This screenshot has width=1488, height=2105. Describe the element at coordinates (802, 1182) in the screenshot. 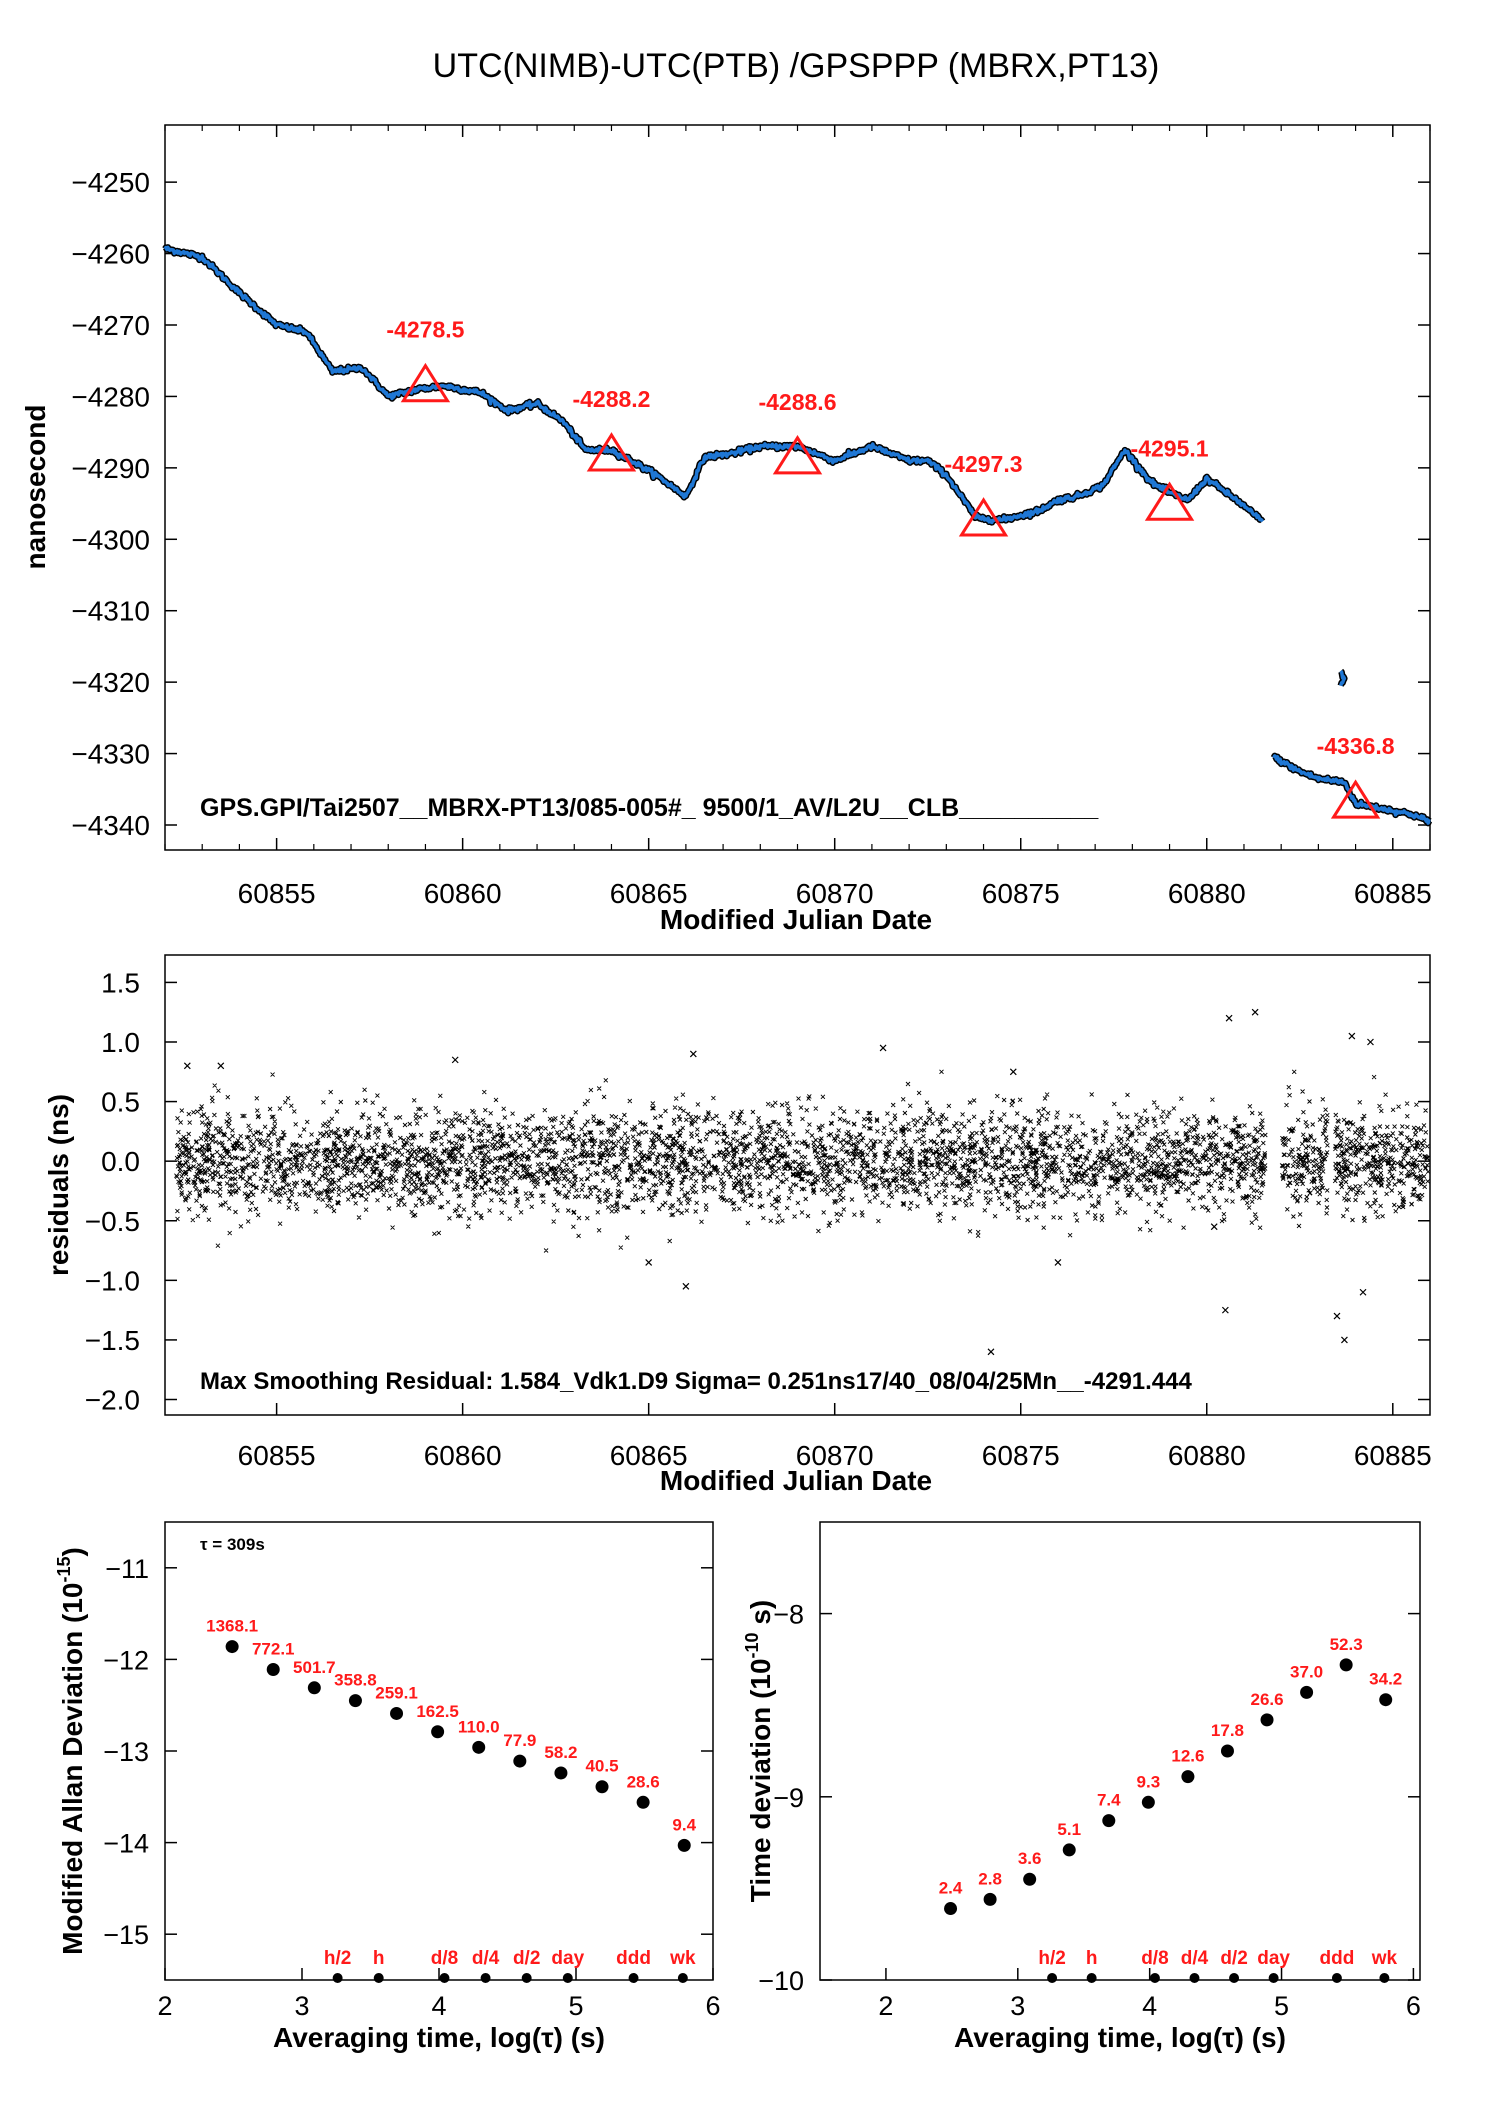

I see `residual-points` at that location.